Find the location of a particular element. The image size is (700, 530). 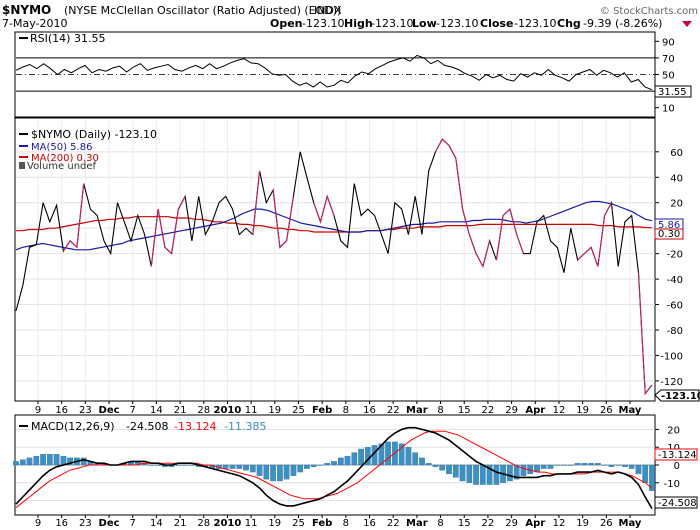

macd-value-label: -24.508 is located at coordinates (677, 503).